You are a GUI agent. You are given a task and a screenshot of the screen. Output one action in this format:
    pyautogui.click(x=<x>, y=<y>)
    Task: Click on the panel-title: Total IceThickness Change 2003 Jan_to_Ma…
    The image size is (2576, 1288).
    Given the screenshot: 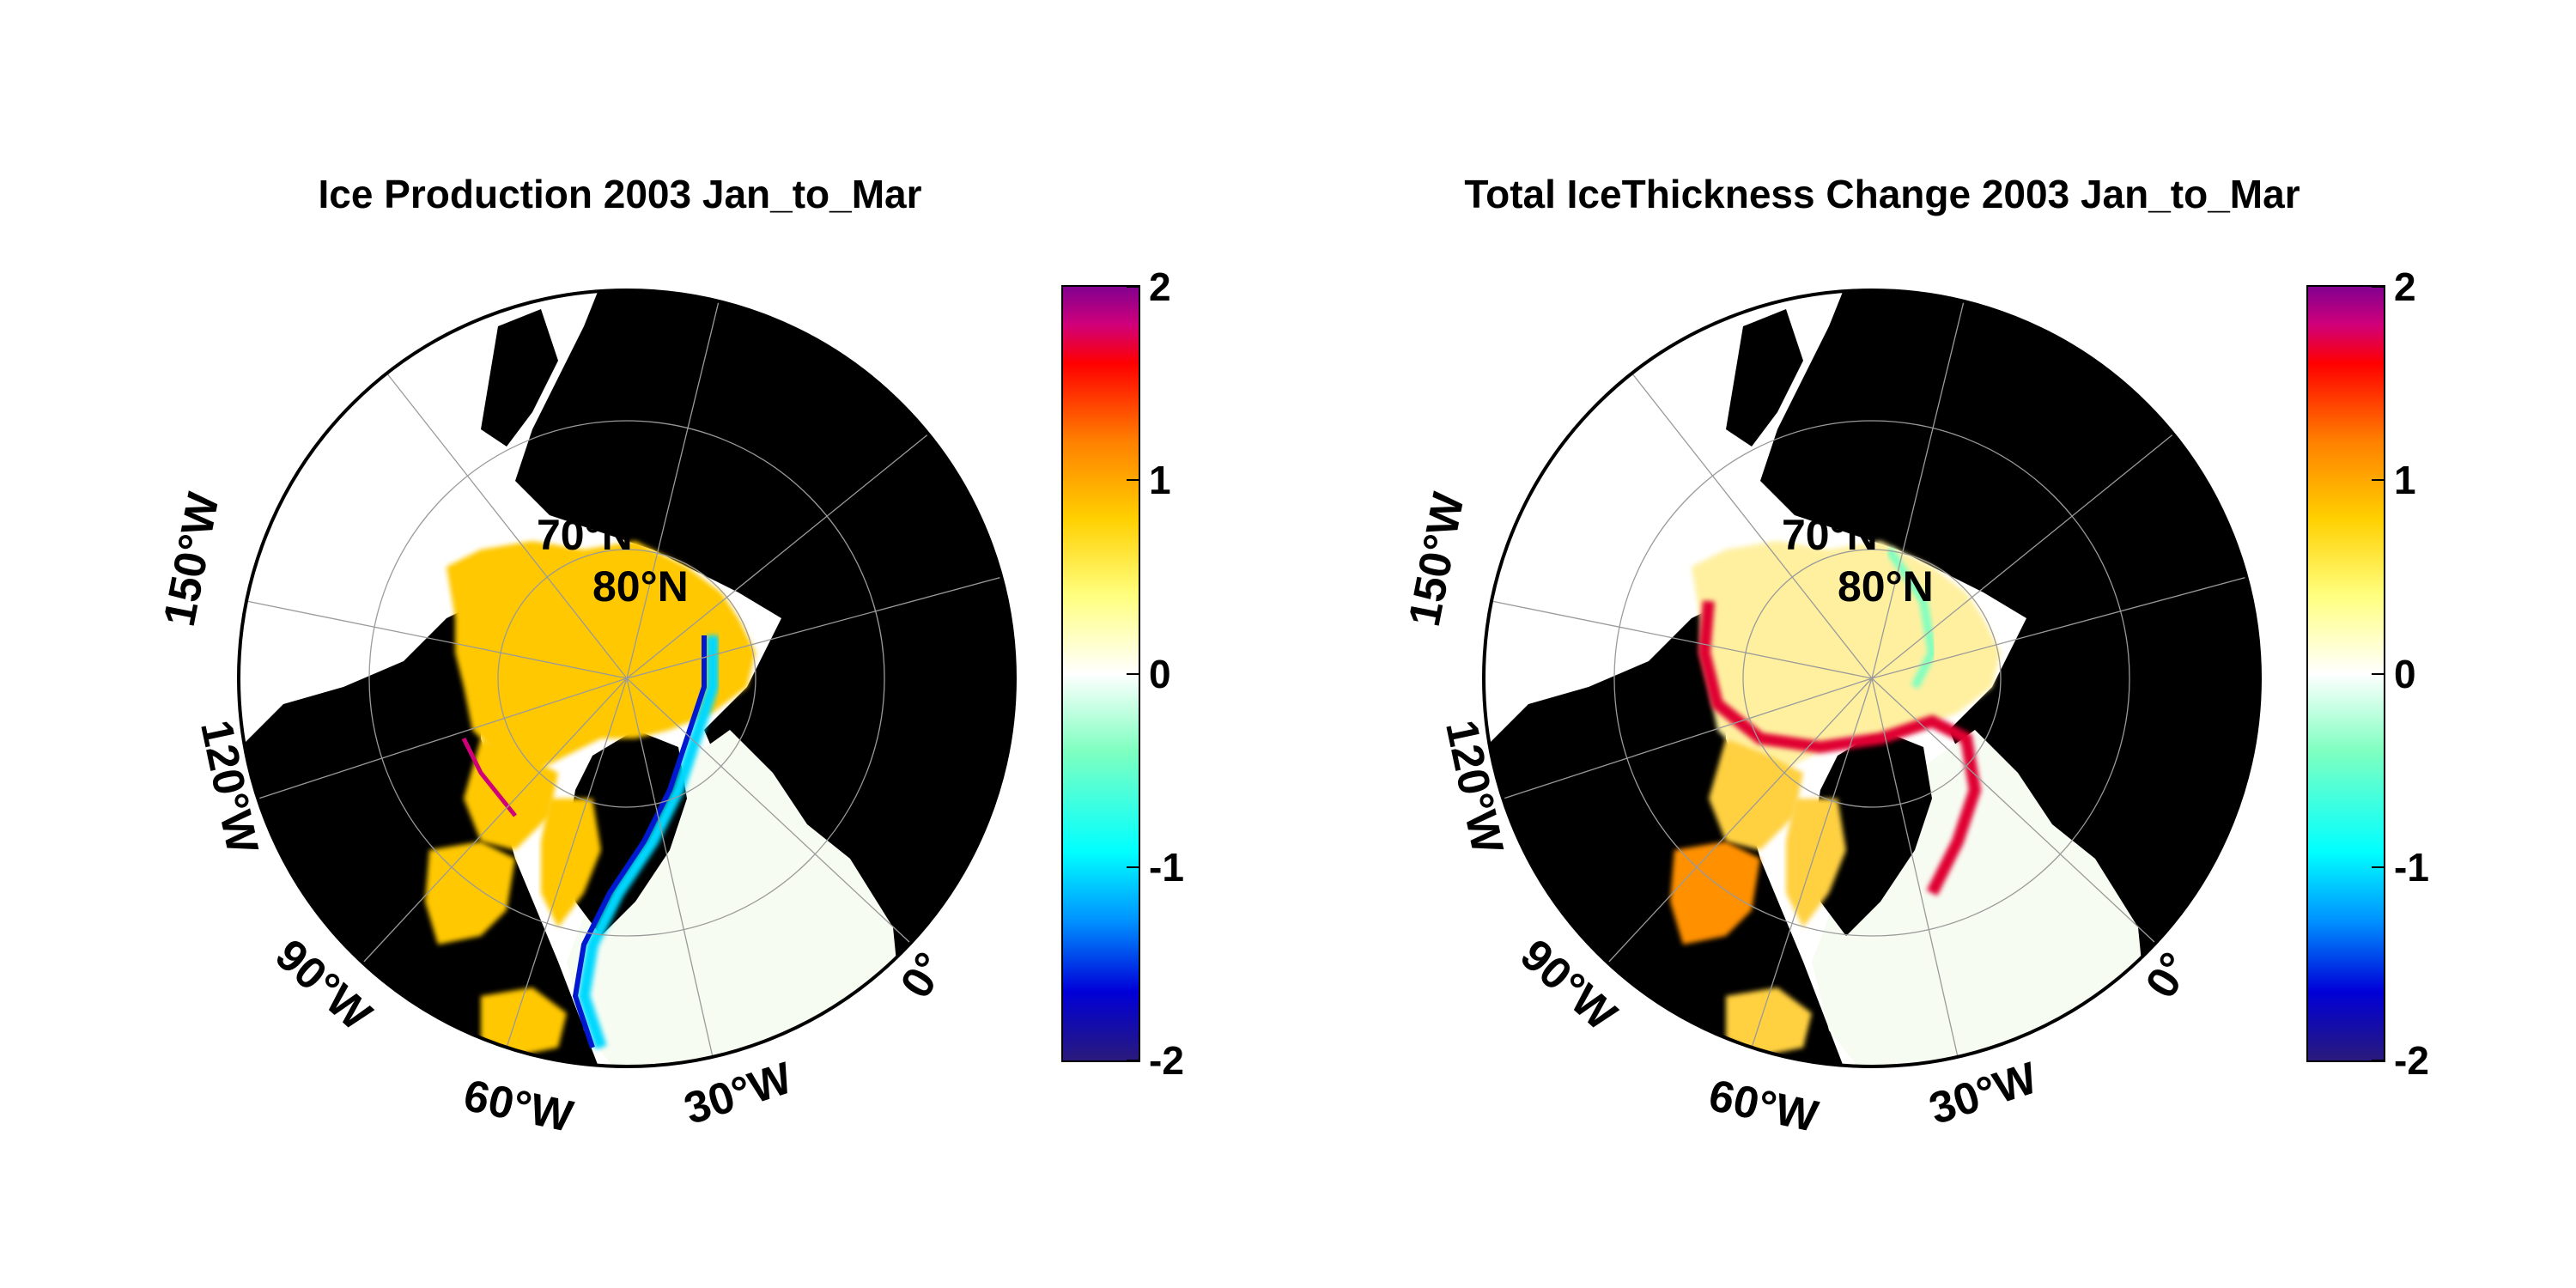 What is the action you would take?
    pyautogui.click(x=1882, y=194)
    